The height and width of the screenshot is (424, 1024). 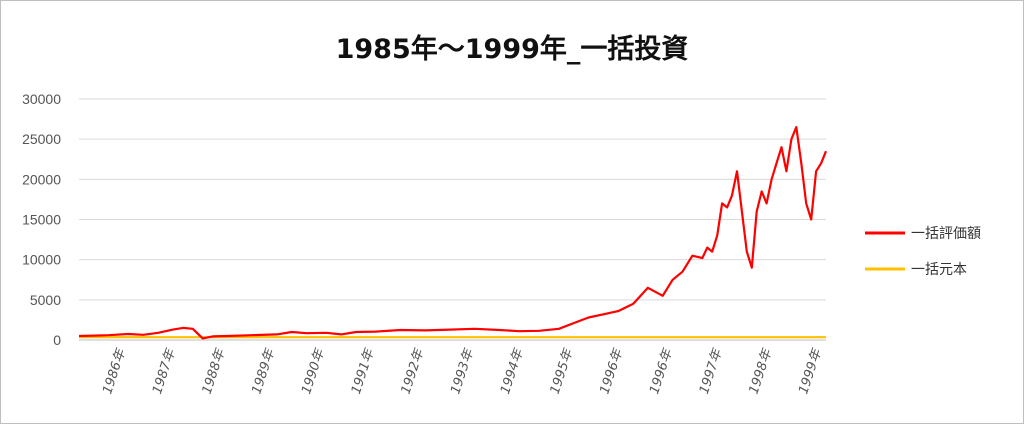 What do you see at coordinates (263, 371) in the screenshot?
I see `x-tick-label: 1989年` at bounding box center [263, 371].